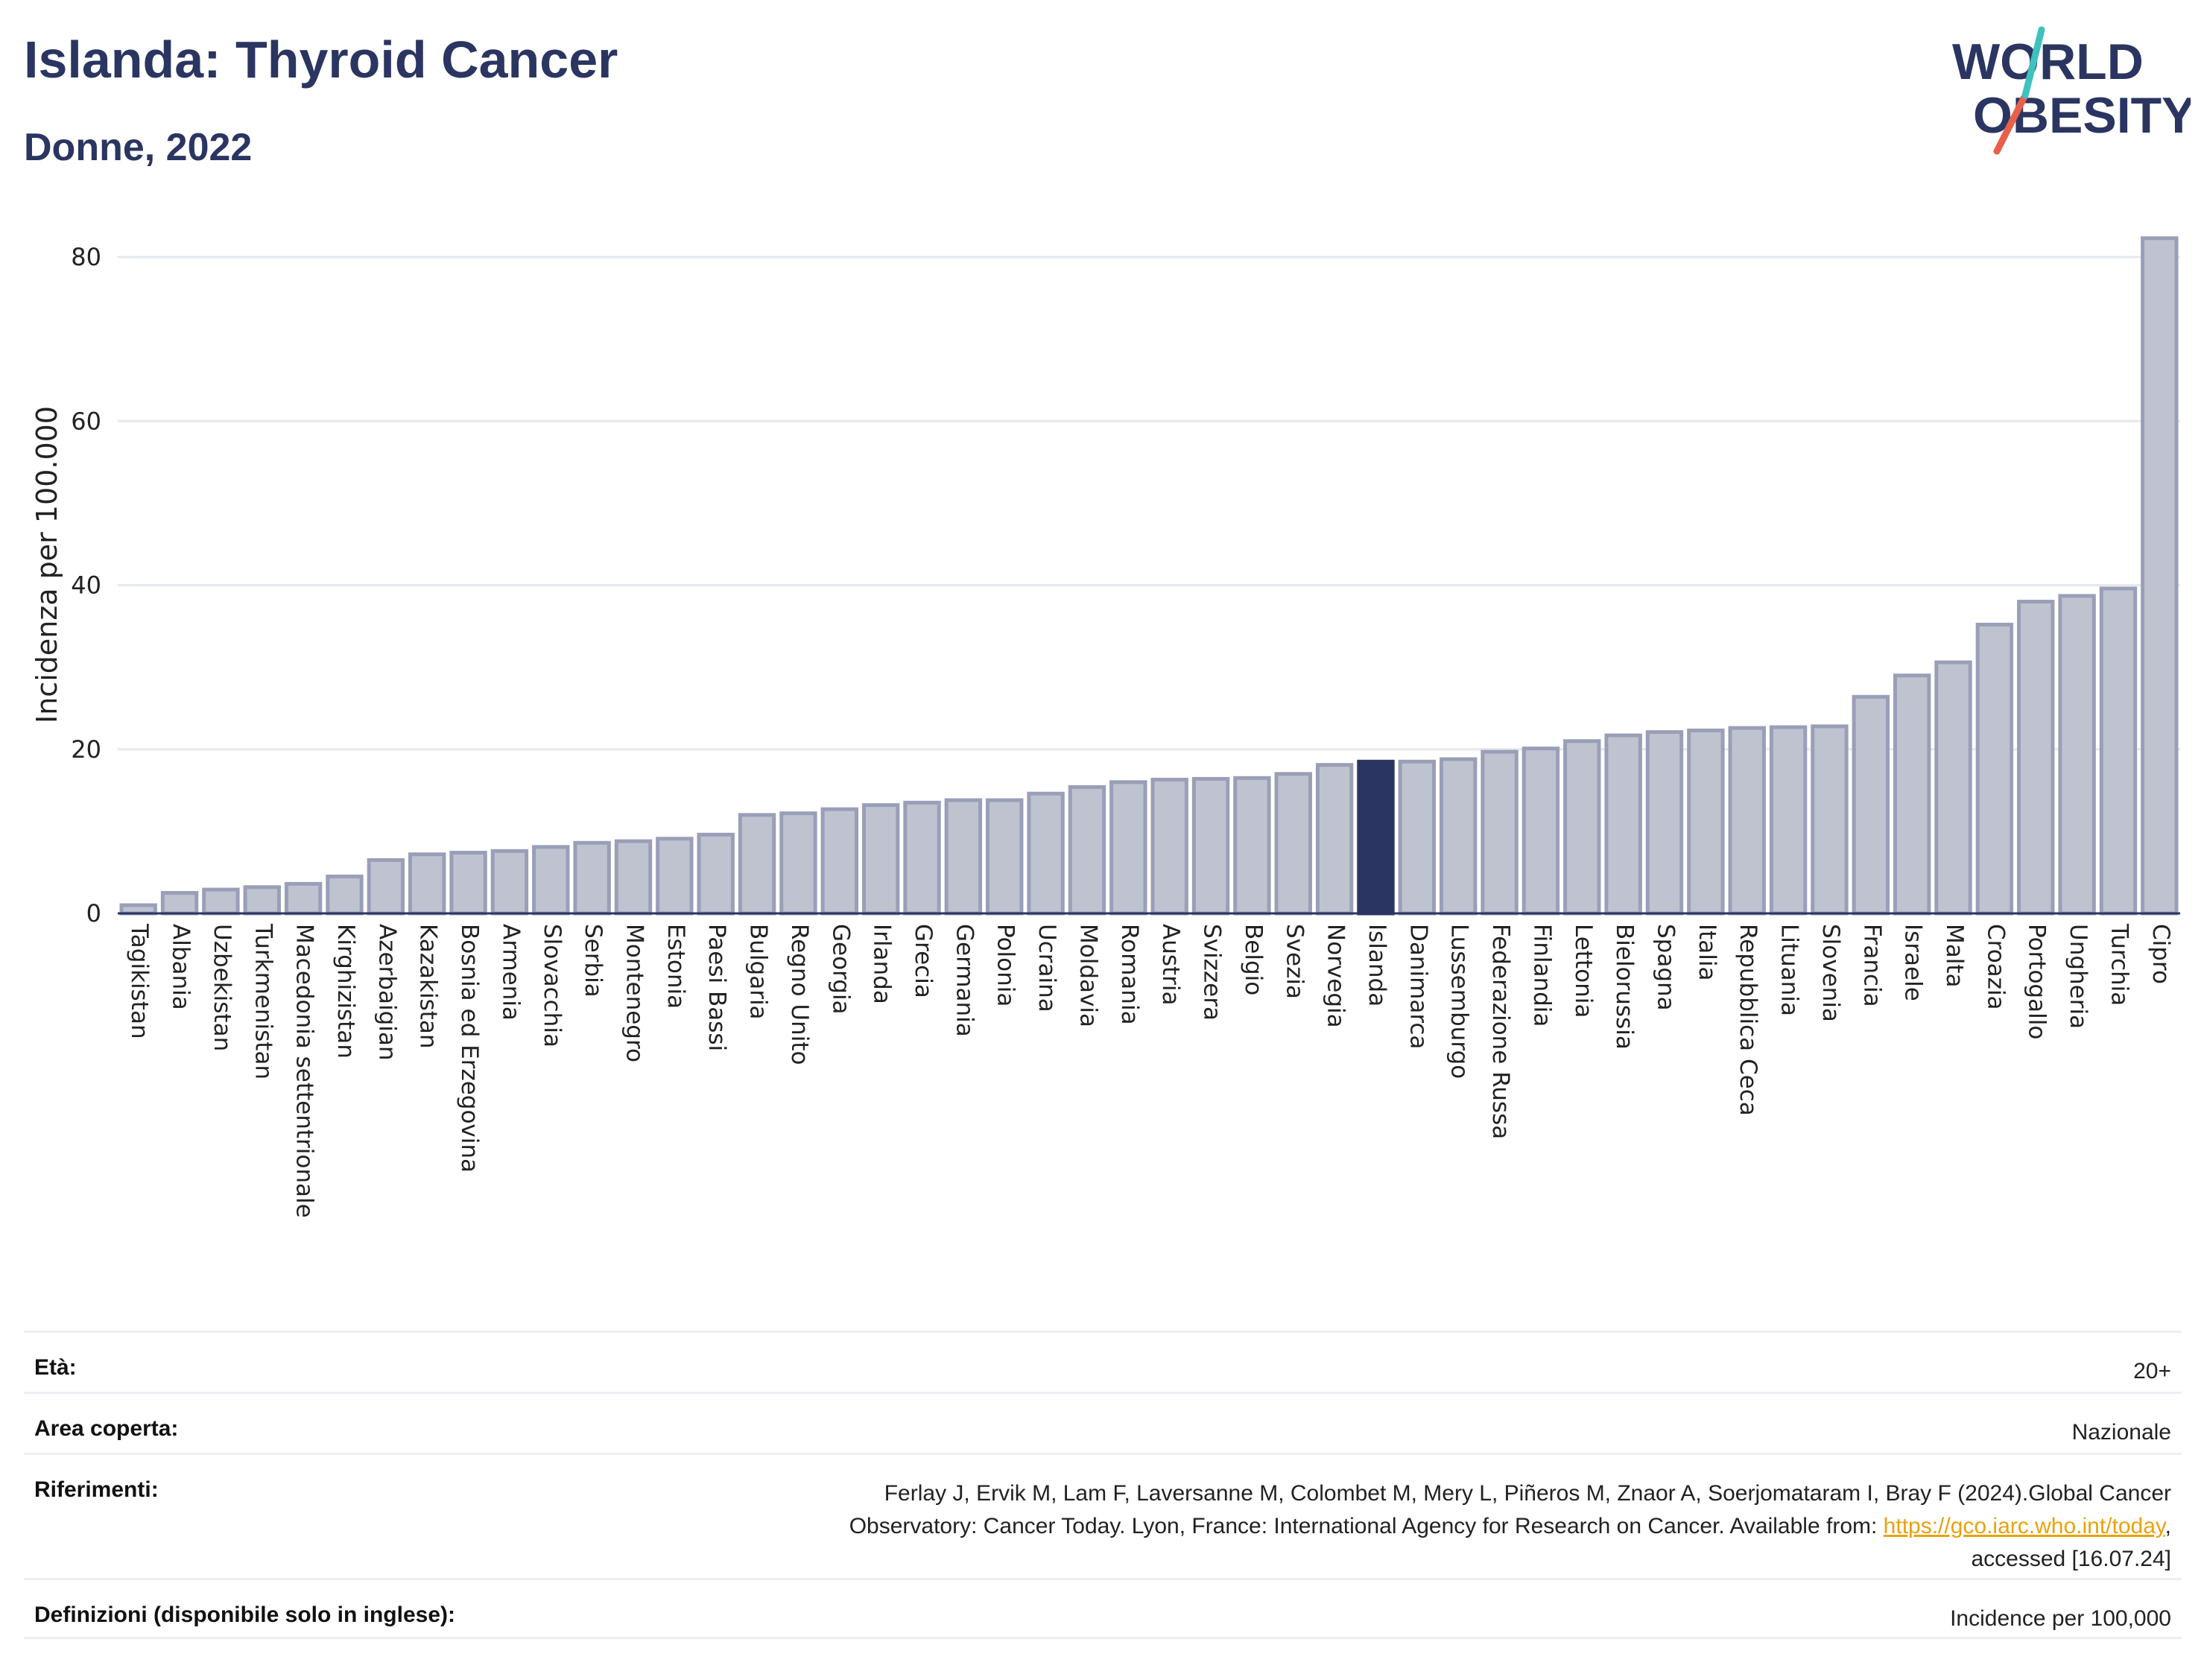 Image resolution: width=2204 pixels, height=1680 pixels. Describe the element at coordinates (1376, 837) in the screenshot. I see `bar-islanda` at that location.